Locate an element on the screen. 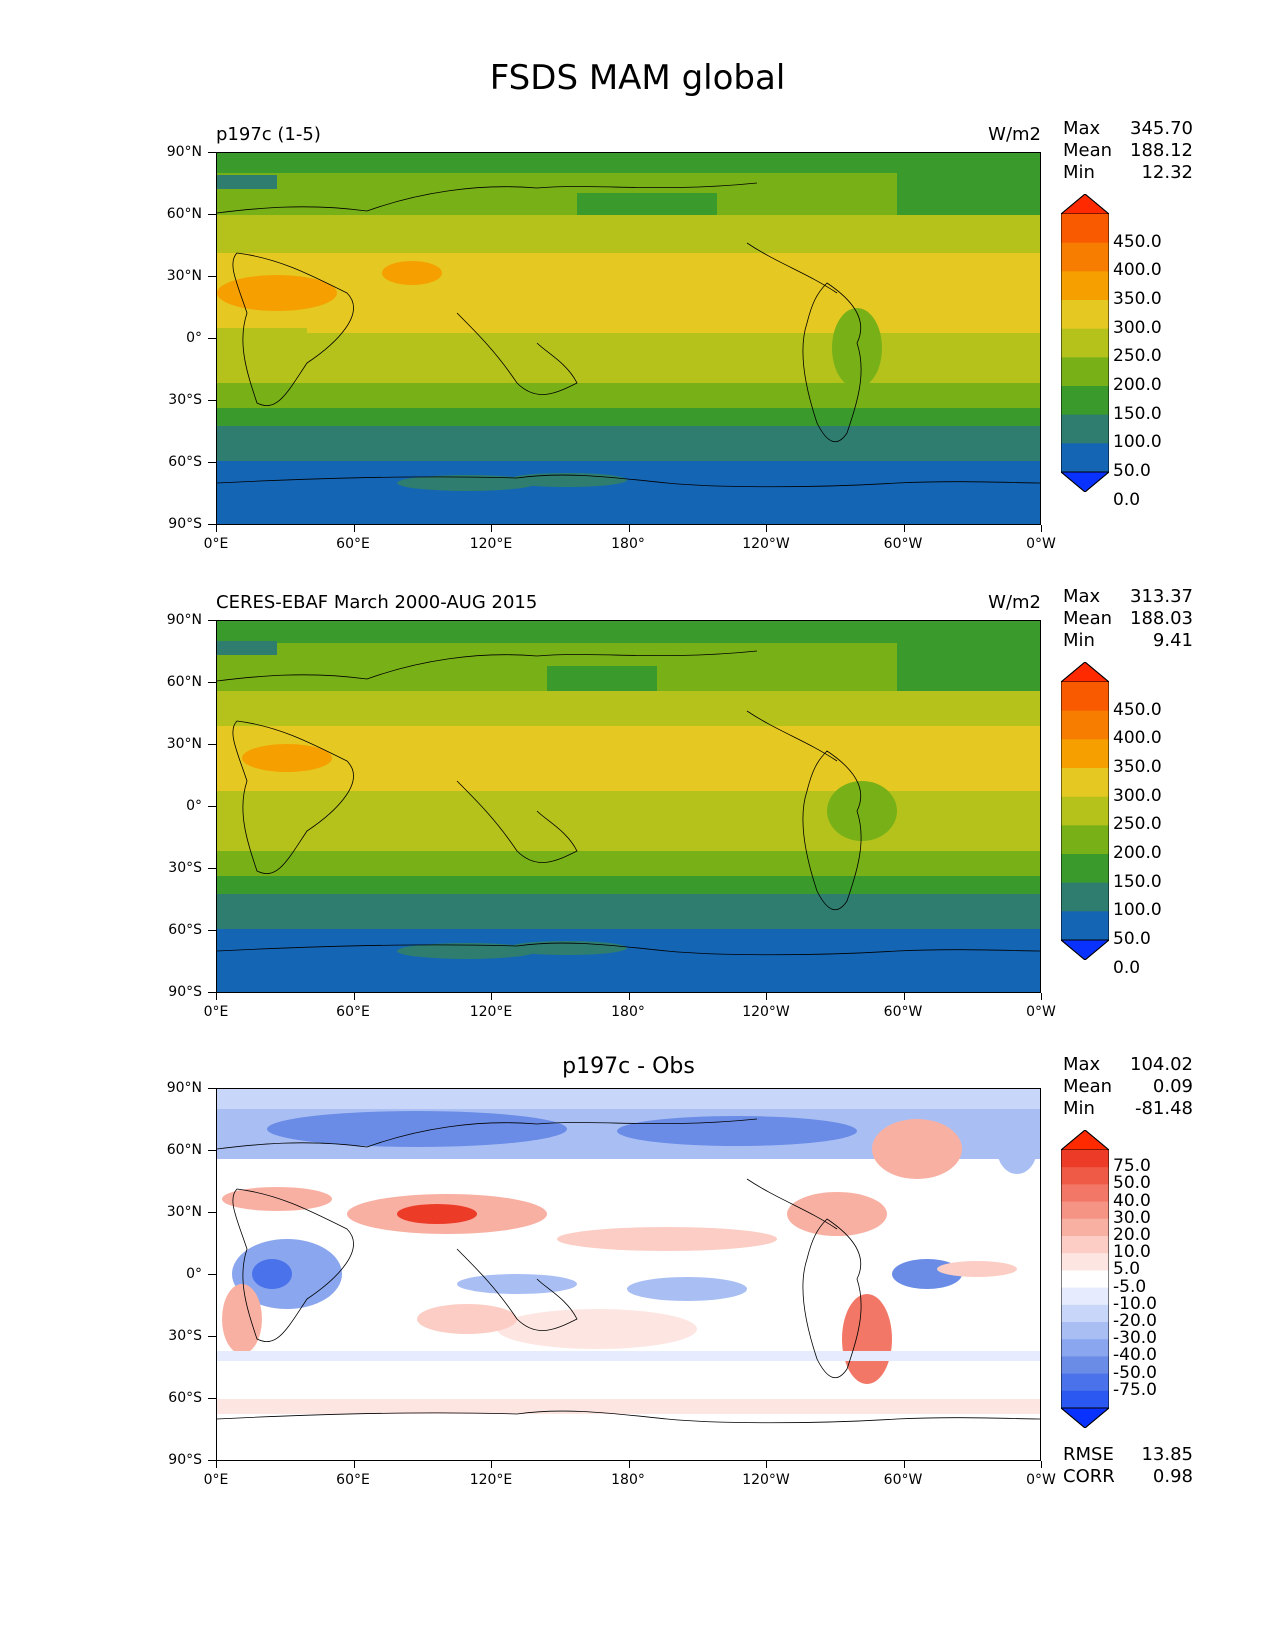 The width and height of the screenshot is (1275, 1650). stat-label: Mean is located at coordinates (1088, 150).